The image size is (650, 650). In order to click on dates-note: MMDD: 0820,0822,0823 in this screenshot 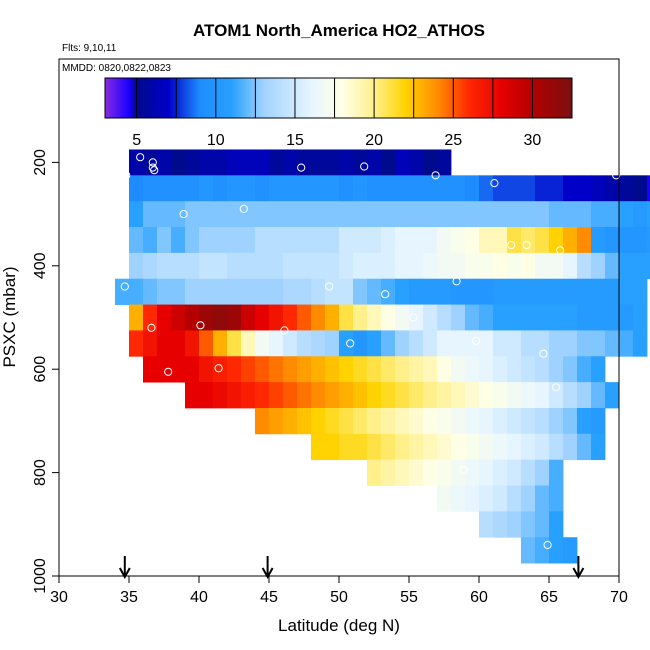, I will do `click(116, 68)`.